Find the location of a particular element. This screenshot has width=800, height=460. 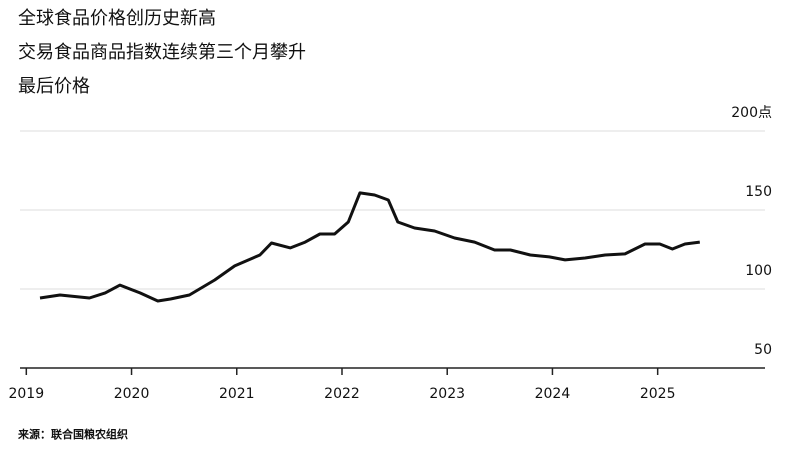

chart-title: 全球食品价格创历史新高 is located at coordinates (117, 18).